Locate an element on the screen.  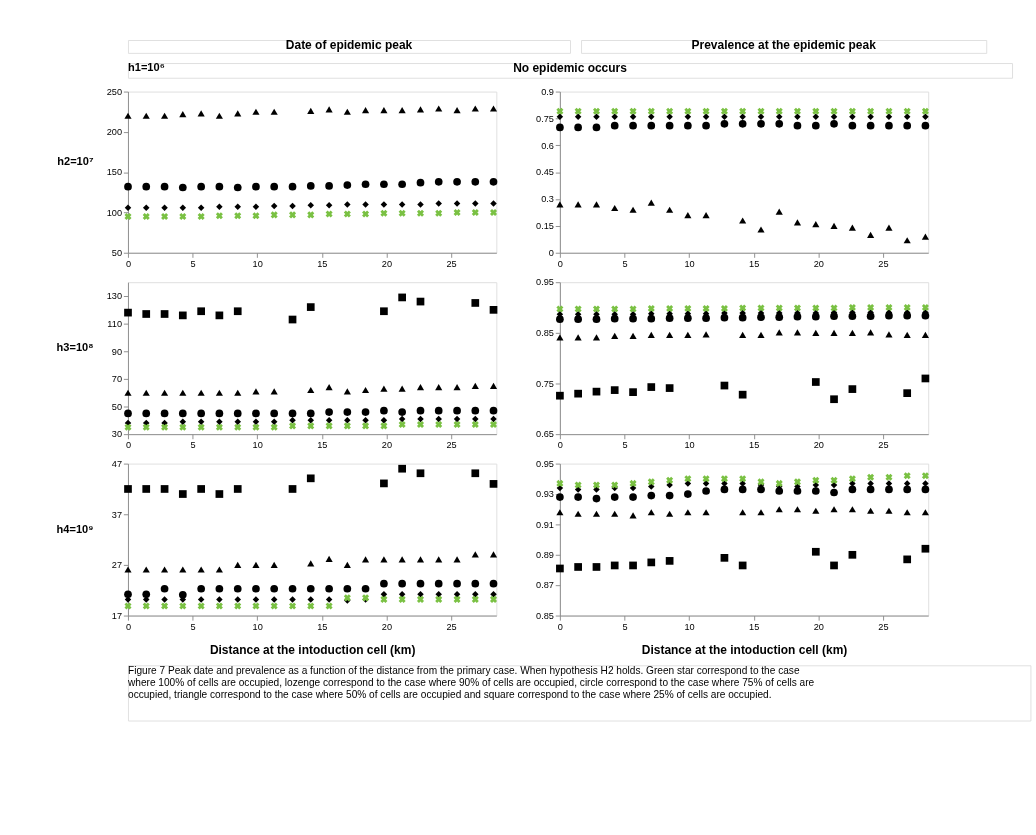
y-tick-label: 17 is located at coordinates (117, 615).